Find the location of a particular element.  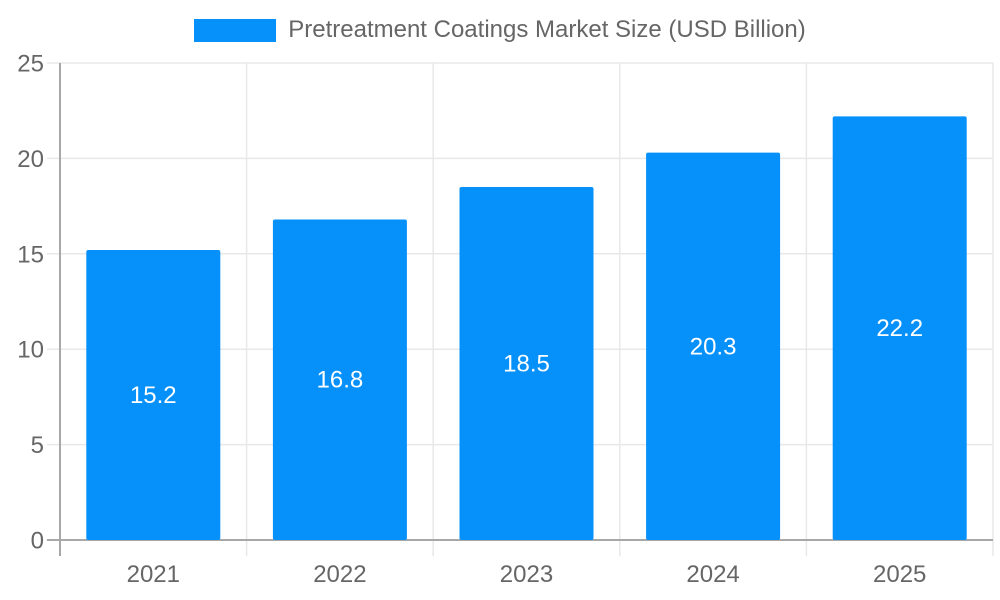

bar-value-label: 15.2 is located at coordinates (153, 395).